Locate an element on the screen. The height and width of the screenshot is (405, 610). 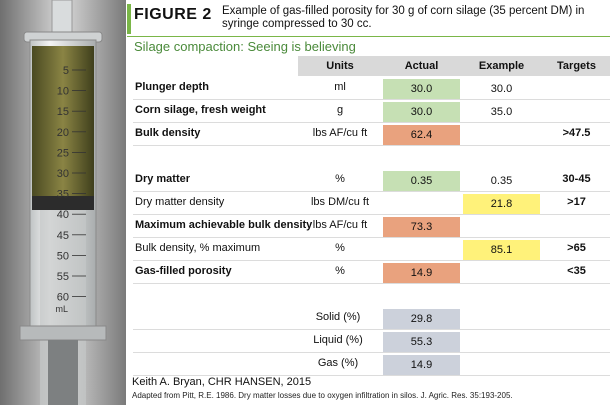
example-value: 0.35 is located at coordinates (501, 181).